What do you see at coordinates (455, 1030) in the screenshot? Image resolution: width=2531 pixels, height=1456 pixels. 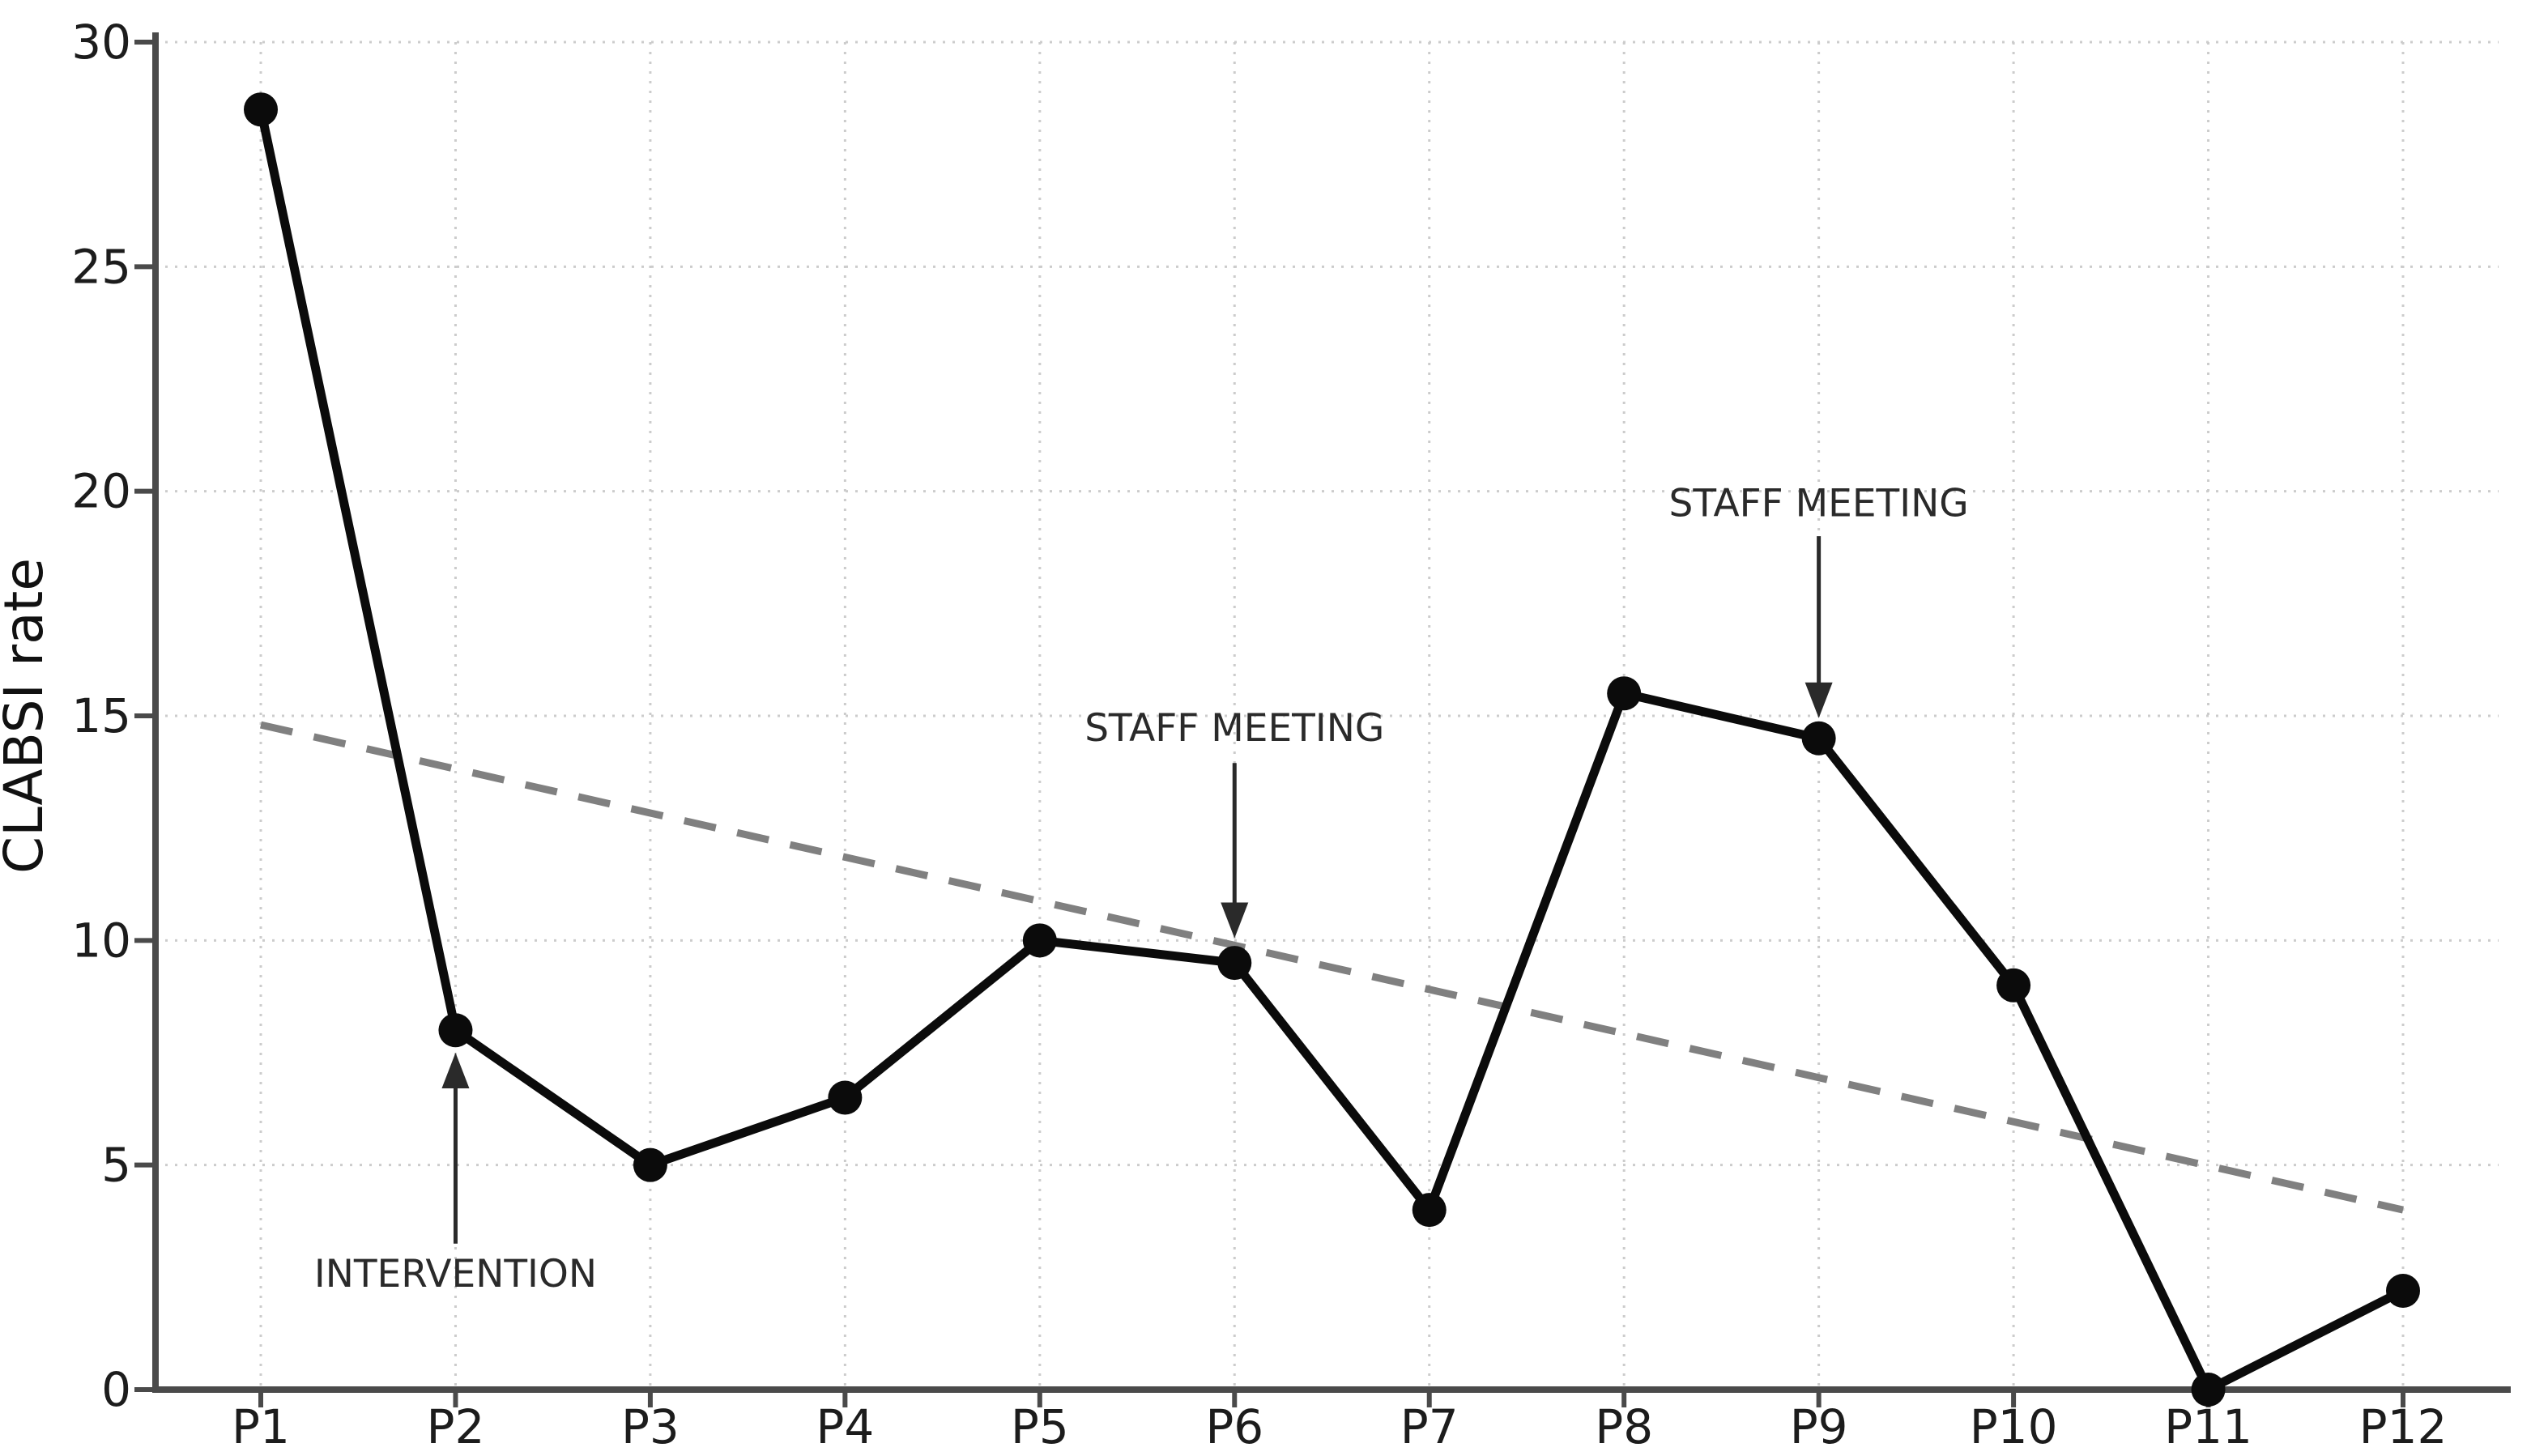 I see `data-point-P2` at bounding box center [455, 1030].